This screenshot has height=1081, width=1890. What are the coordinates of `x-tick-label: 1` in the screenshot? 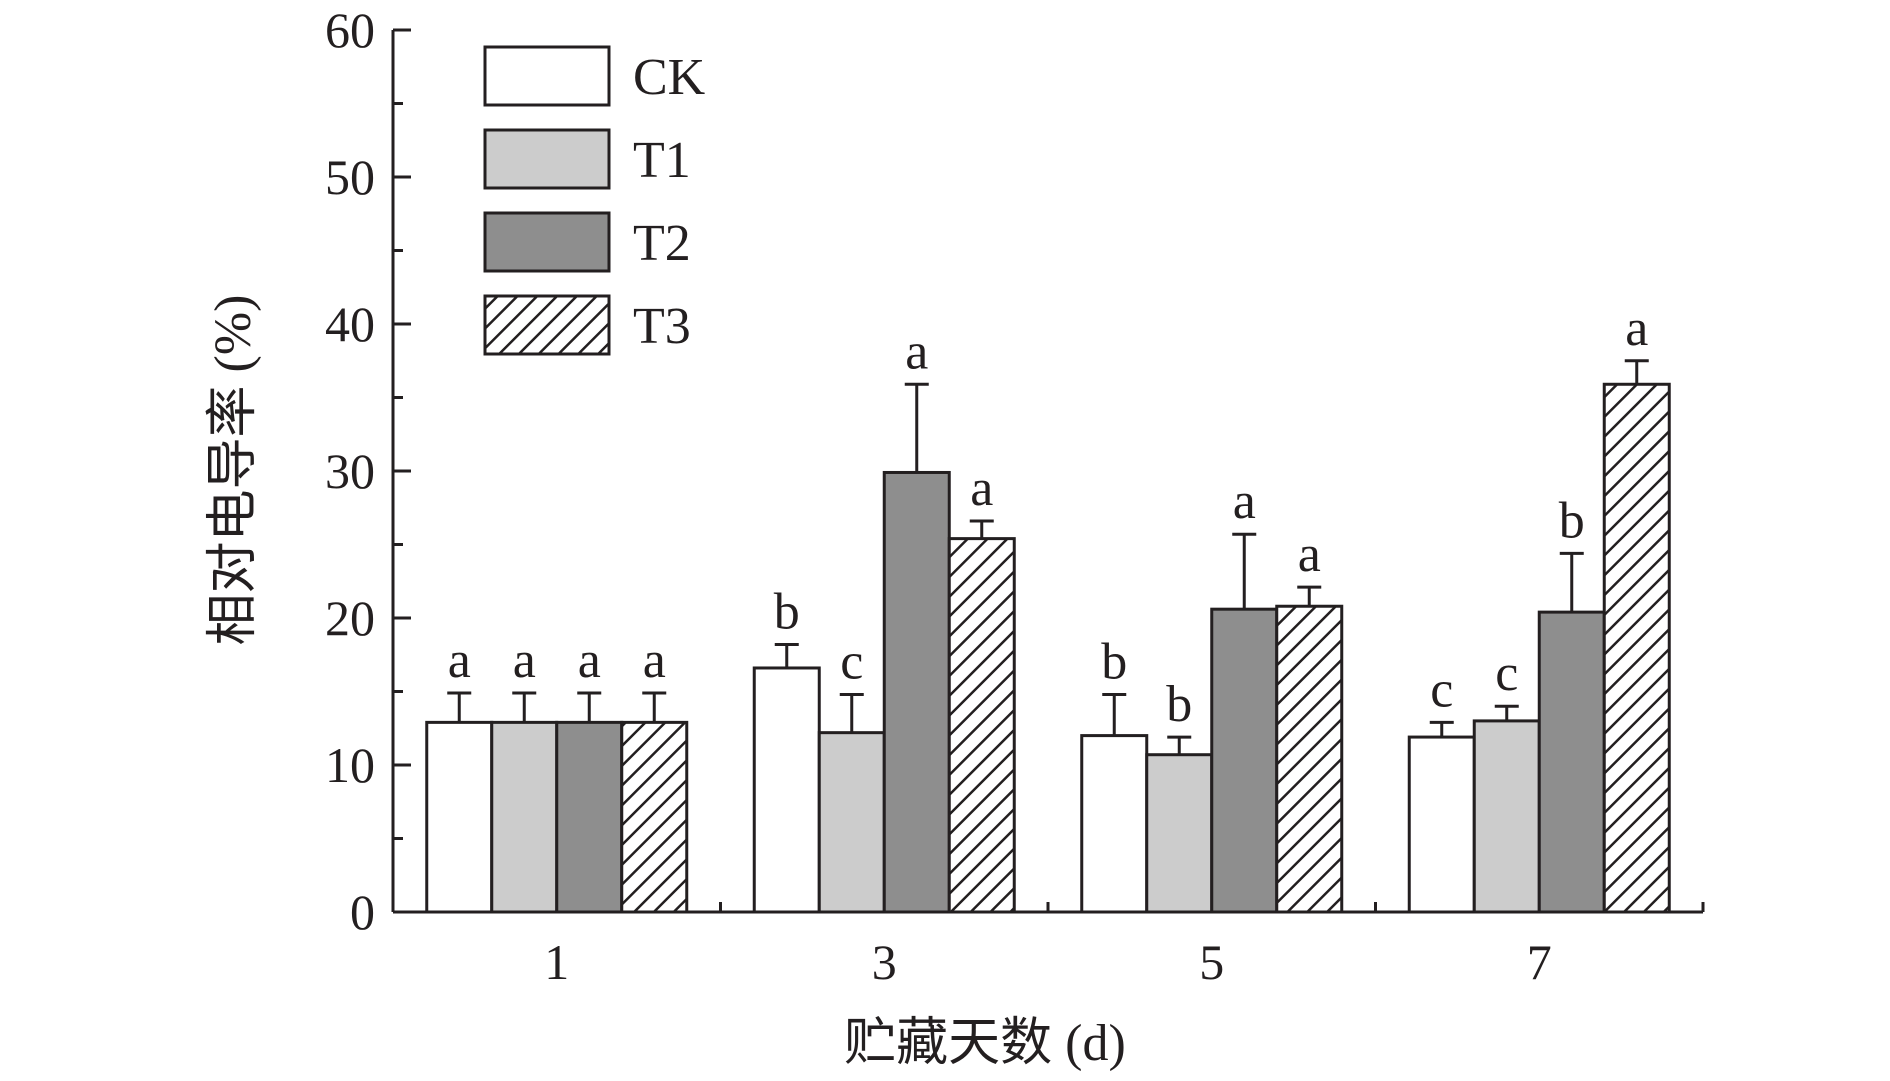 It's located at (556, 962).